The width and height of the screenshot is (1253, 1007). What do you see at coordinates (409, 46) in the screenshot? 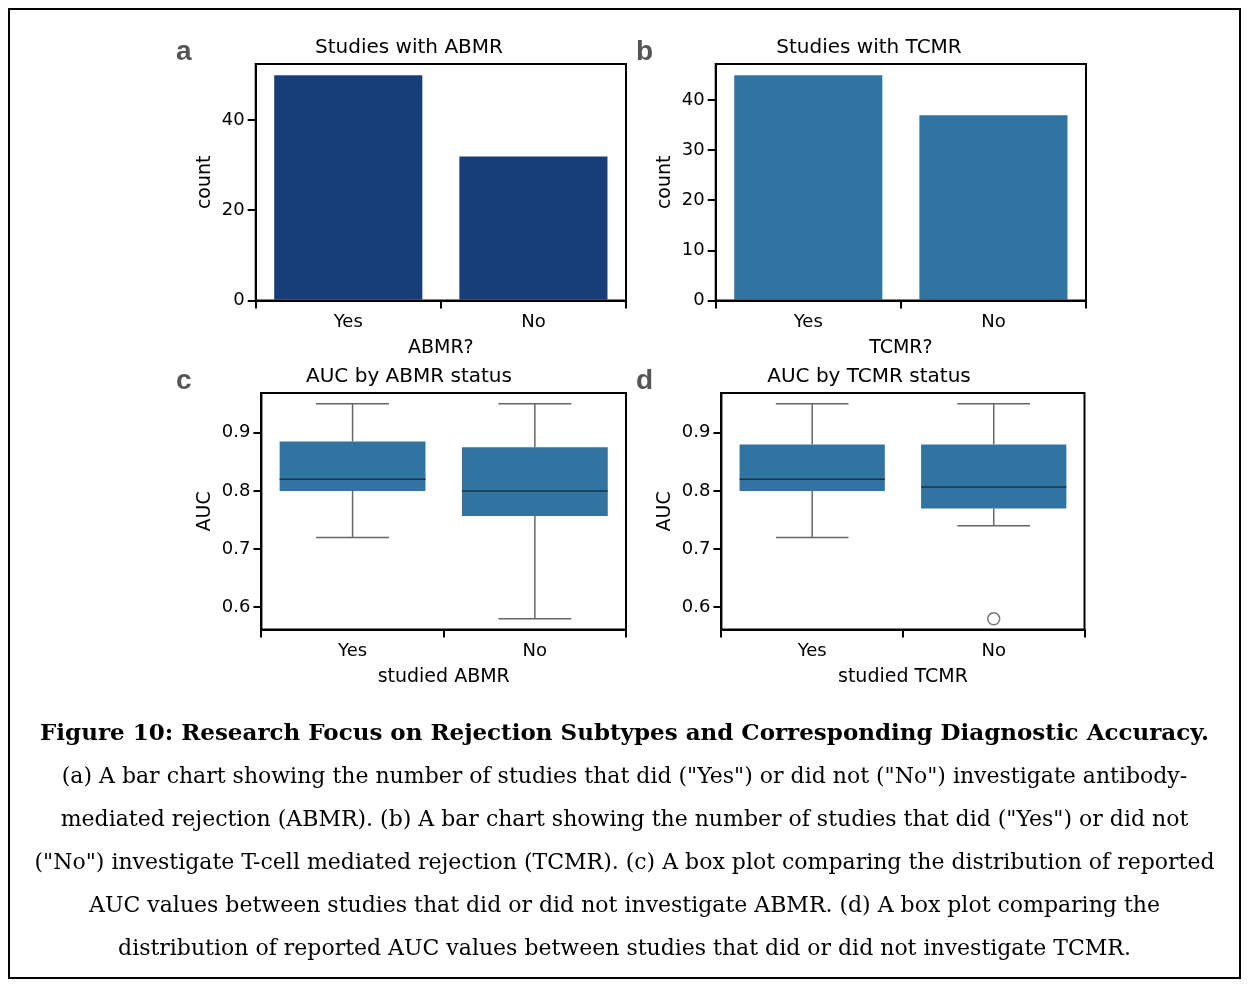
I see `chart-title: Studies with ABMR` at bounding box center [409, 46].